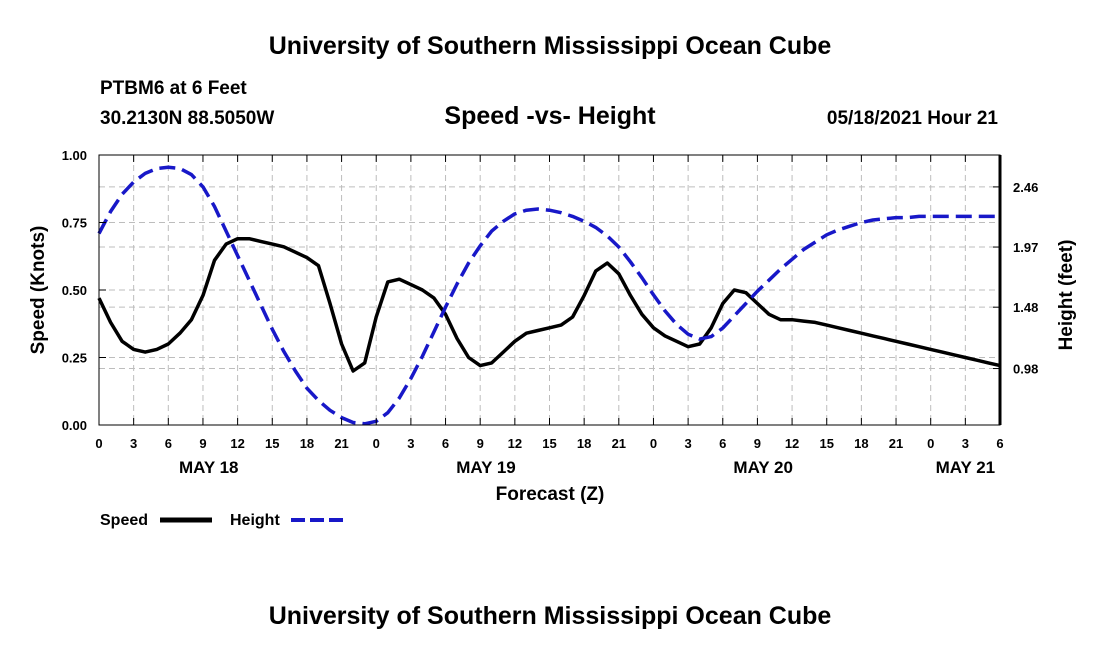  I want to click on x-date-label: MAY 18, so click(209, 467).